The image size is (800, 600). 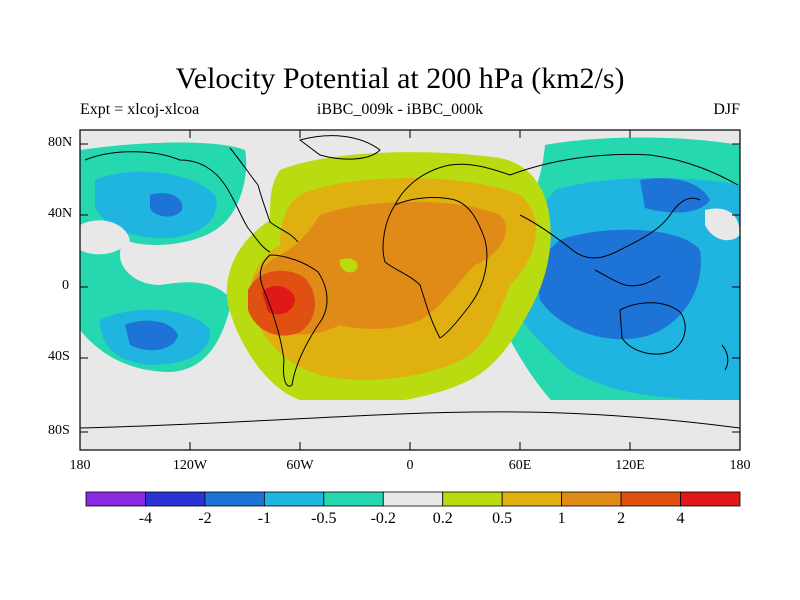 What do you see at coordinates (410, 465) in the screenshot?
I see `x-tick-label: 0` at bounding box center [410, 465].